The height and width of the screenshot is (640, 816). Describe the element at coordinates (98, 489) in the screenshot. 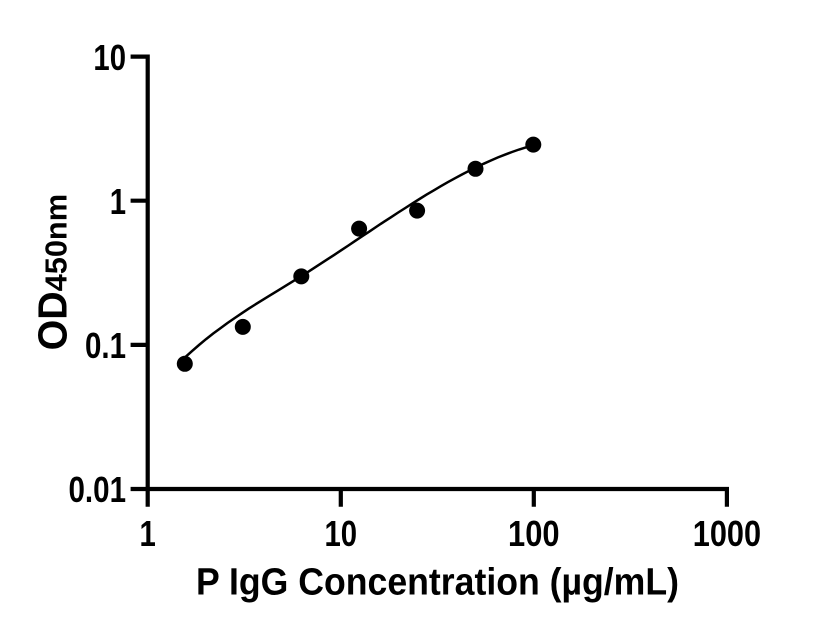

I see `svg-text: 0.01` at that location.